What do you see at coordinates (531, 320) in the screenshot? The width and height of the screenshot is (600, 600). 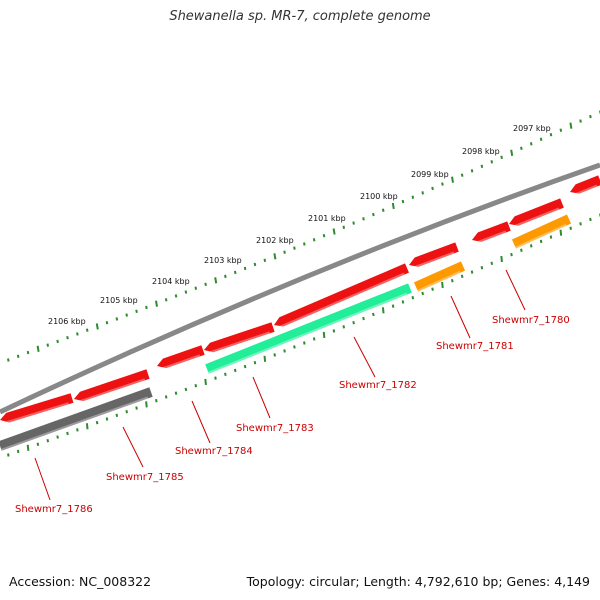 I see `gene-label: Shewmr7_1780` at bounding box center [531, 320].